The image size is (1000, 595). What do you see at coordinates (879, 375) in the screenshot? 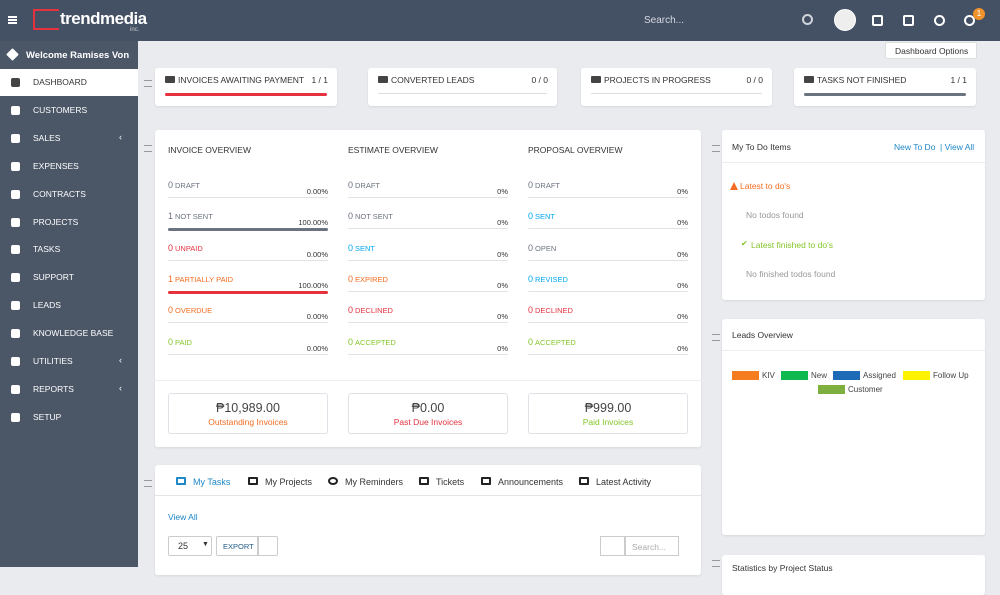
I see `legend-label: Assigned` at bounding box center [879, 375].